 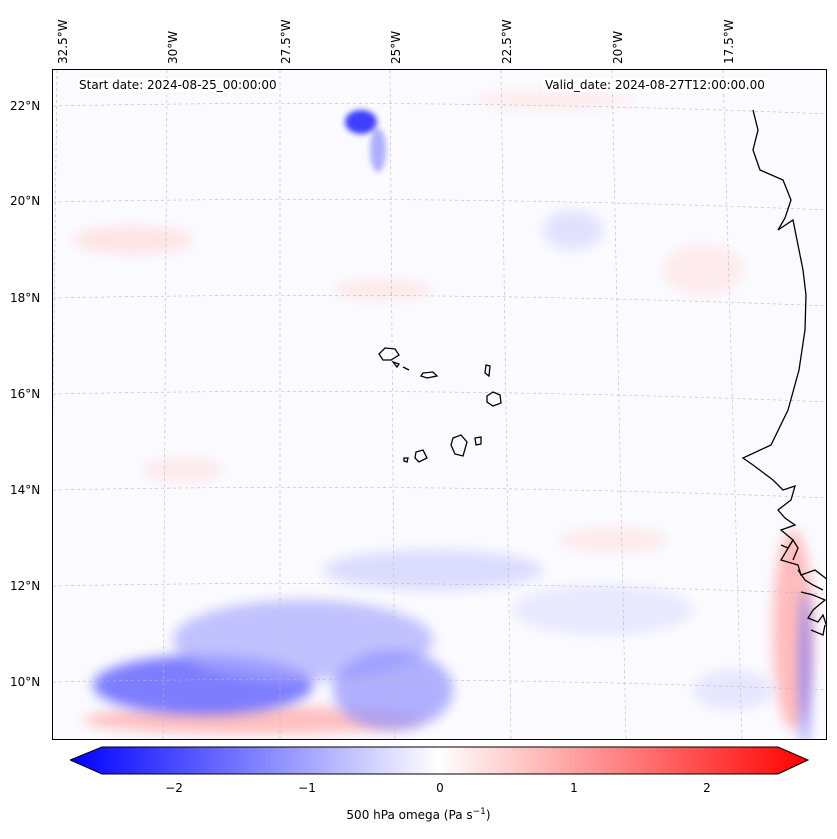 I want to click on colorbar-tick-2: 2, so click(x=707, y=788).